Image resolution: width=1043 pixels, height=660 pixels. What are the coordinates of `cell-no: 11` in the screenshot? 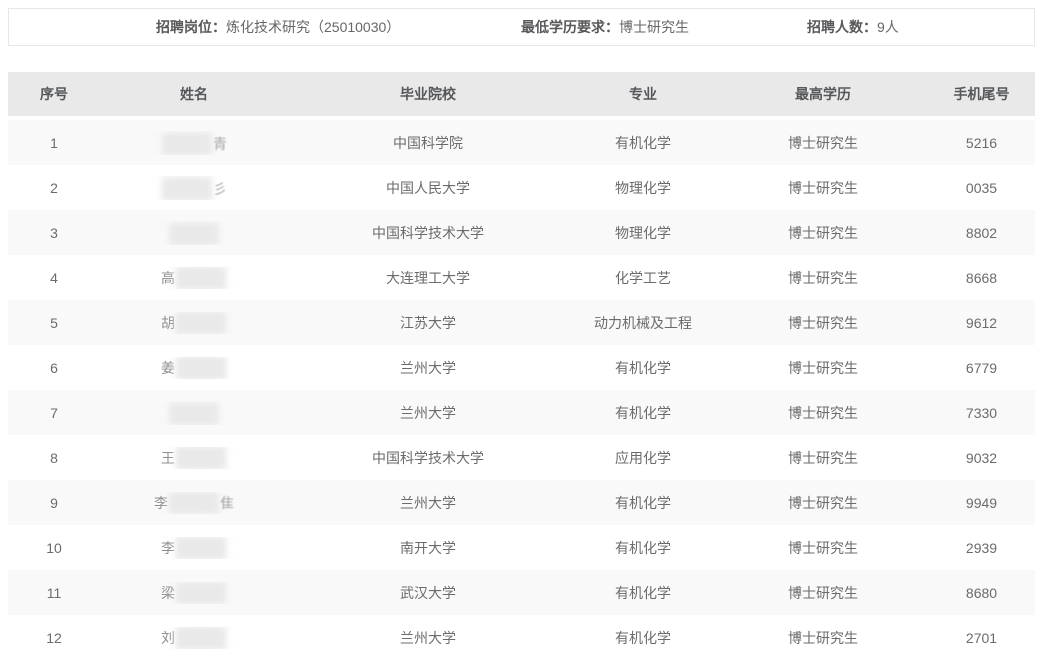 It's located at (54, 592).